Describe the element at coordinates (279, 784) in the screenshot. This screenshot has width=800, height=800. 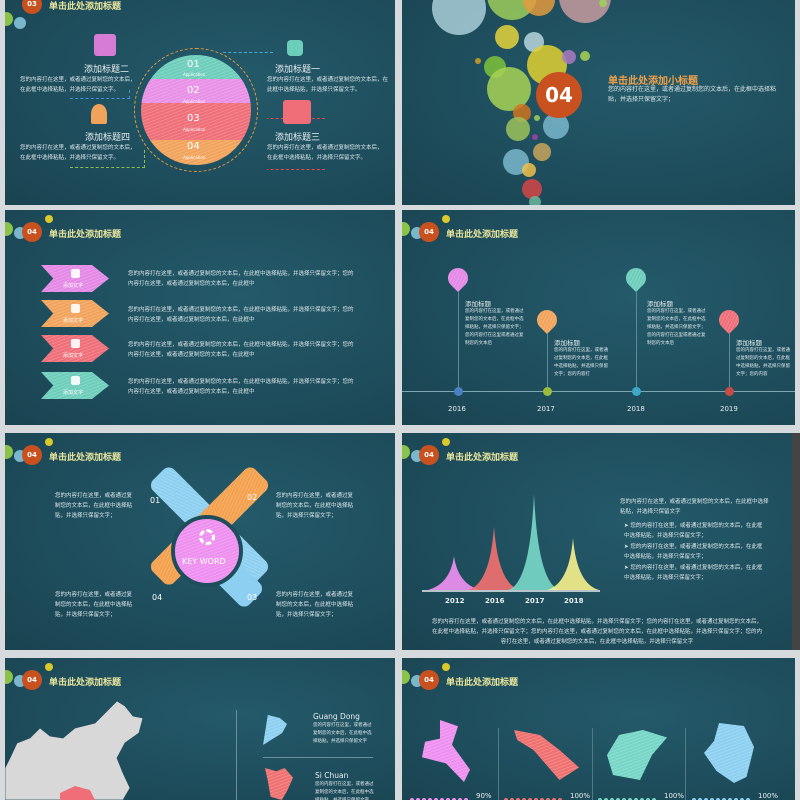
I see `sichuan-shape` at that location.